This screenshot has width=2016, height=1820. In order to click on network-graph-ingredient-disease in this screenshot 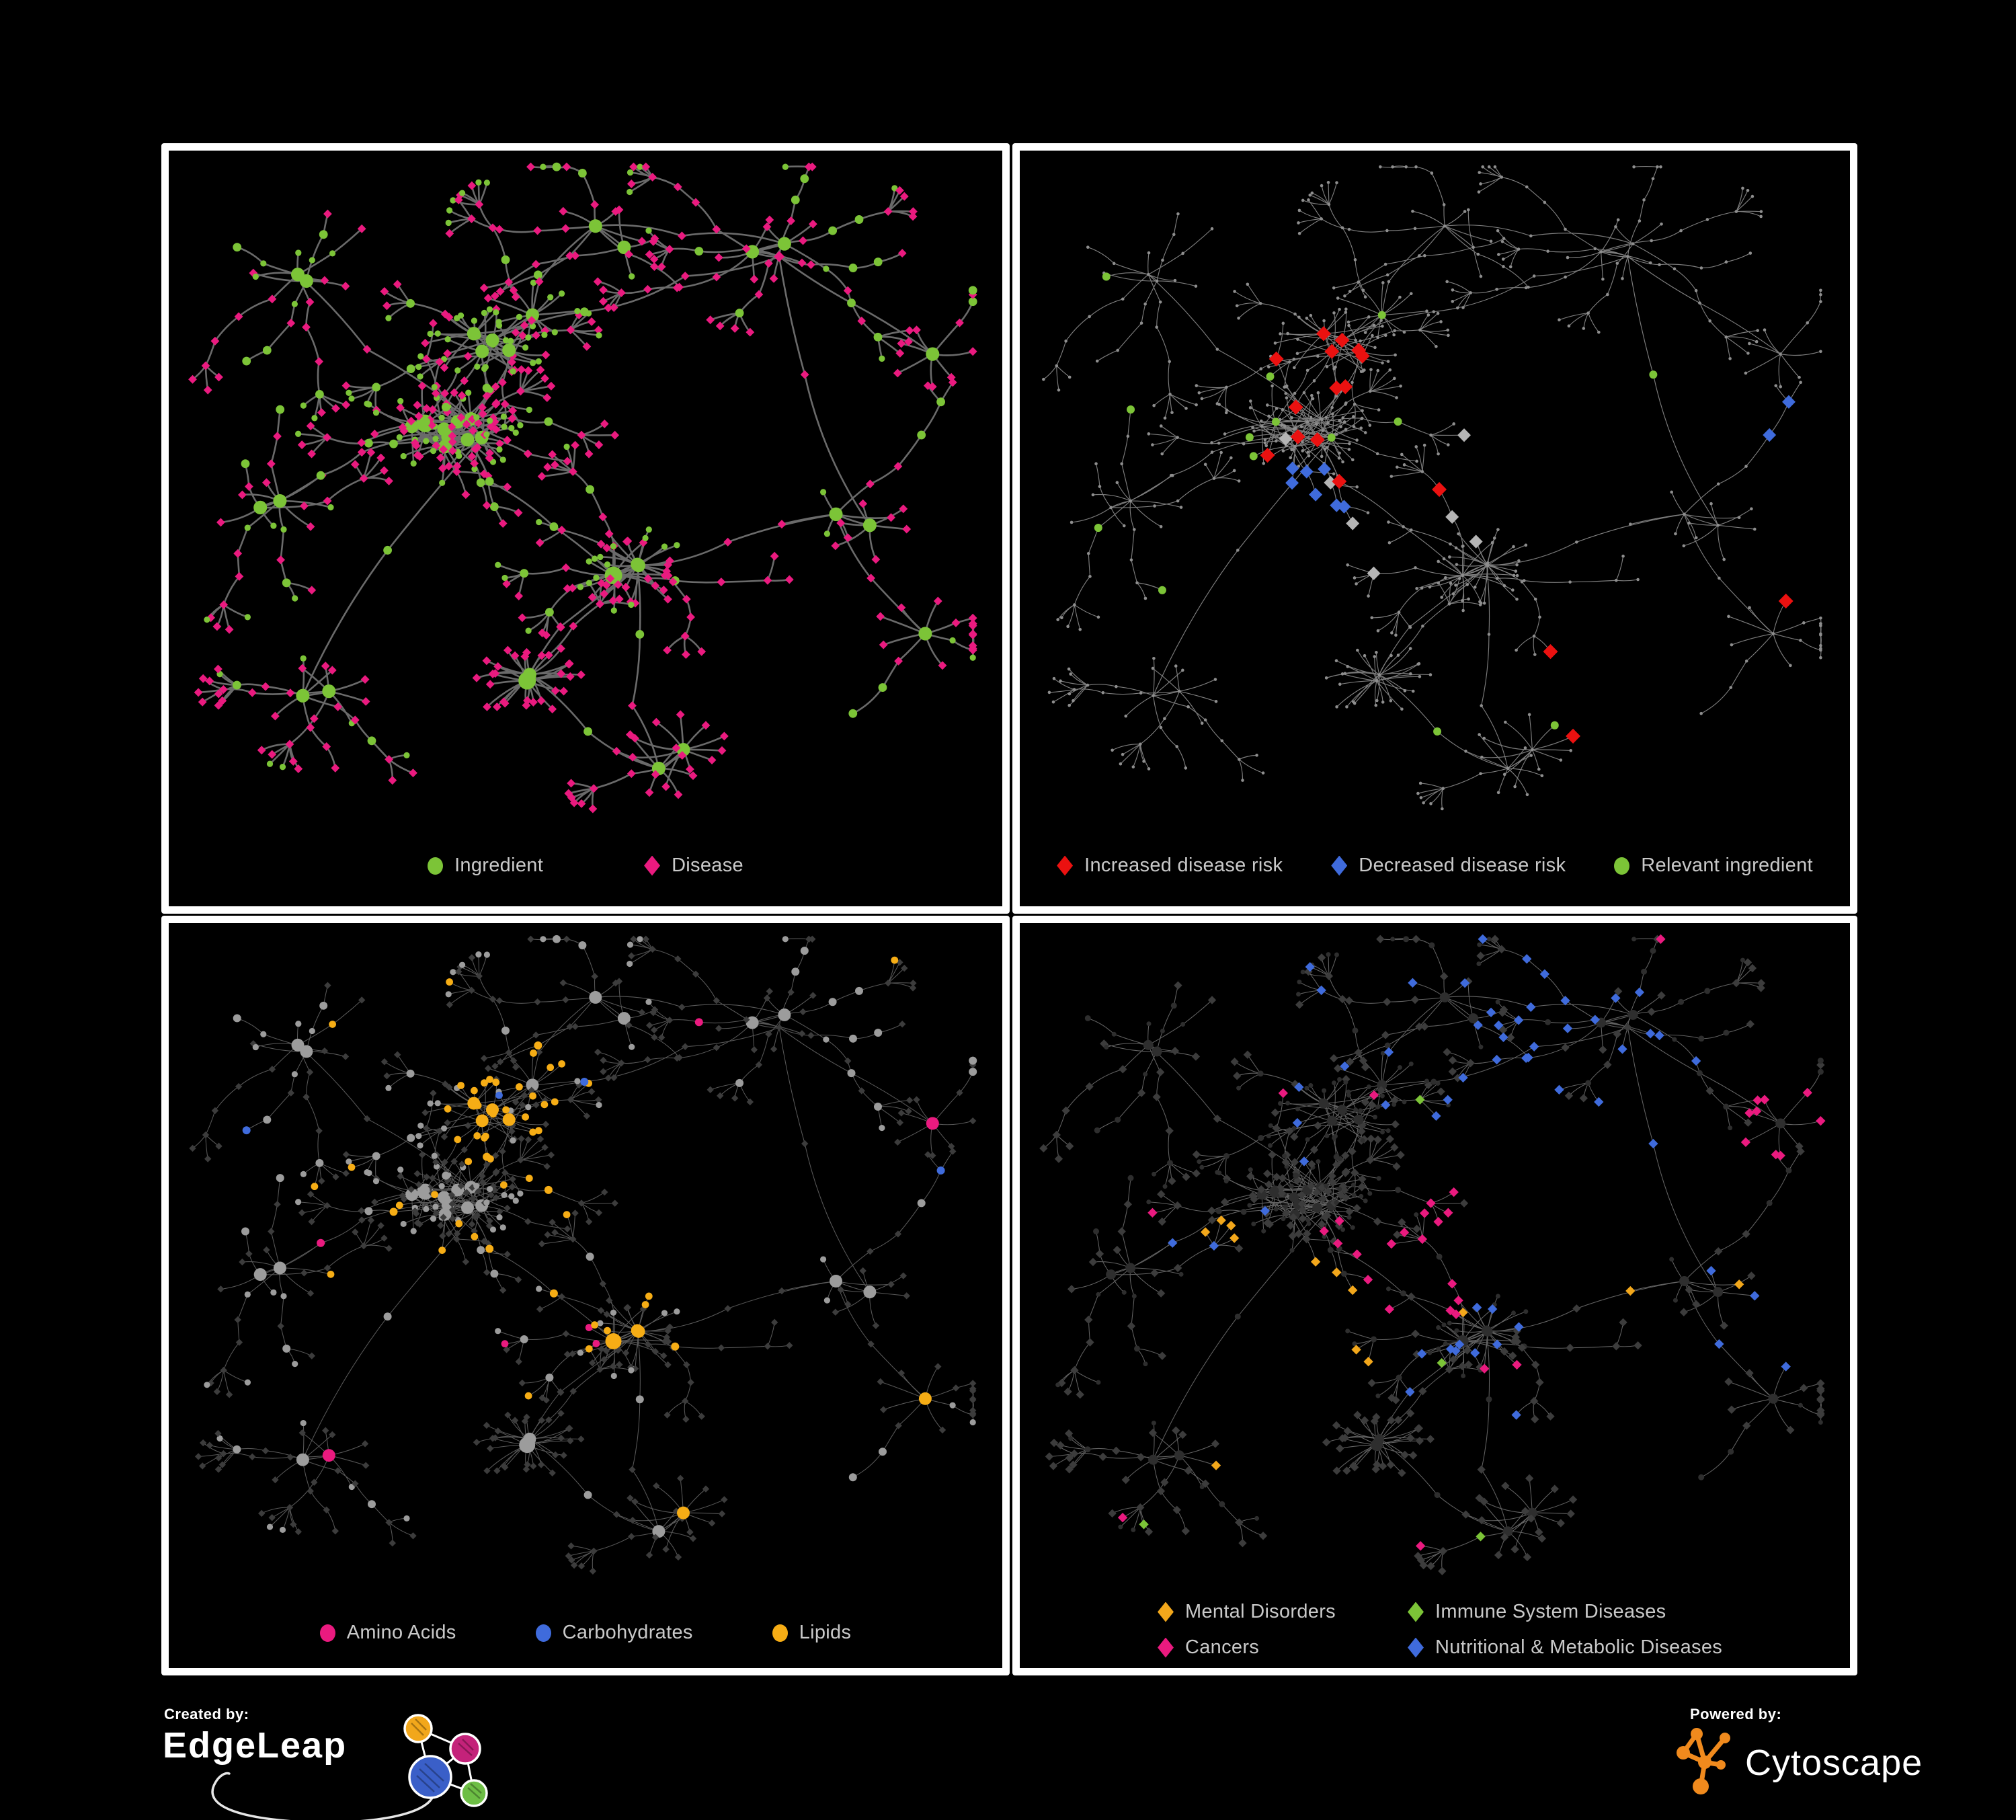, I will do `click(582, 488)`.